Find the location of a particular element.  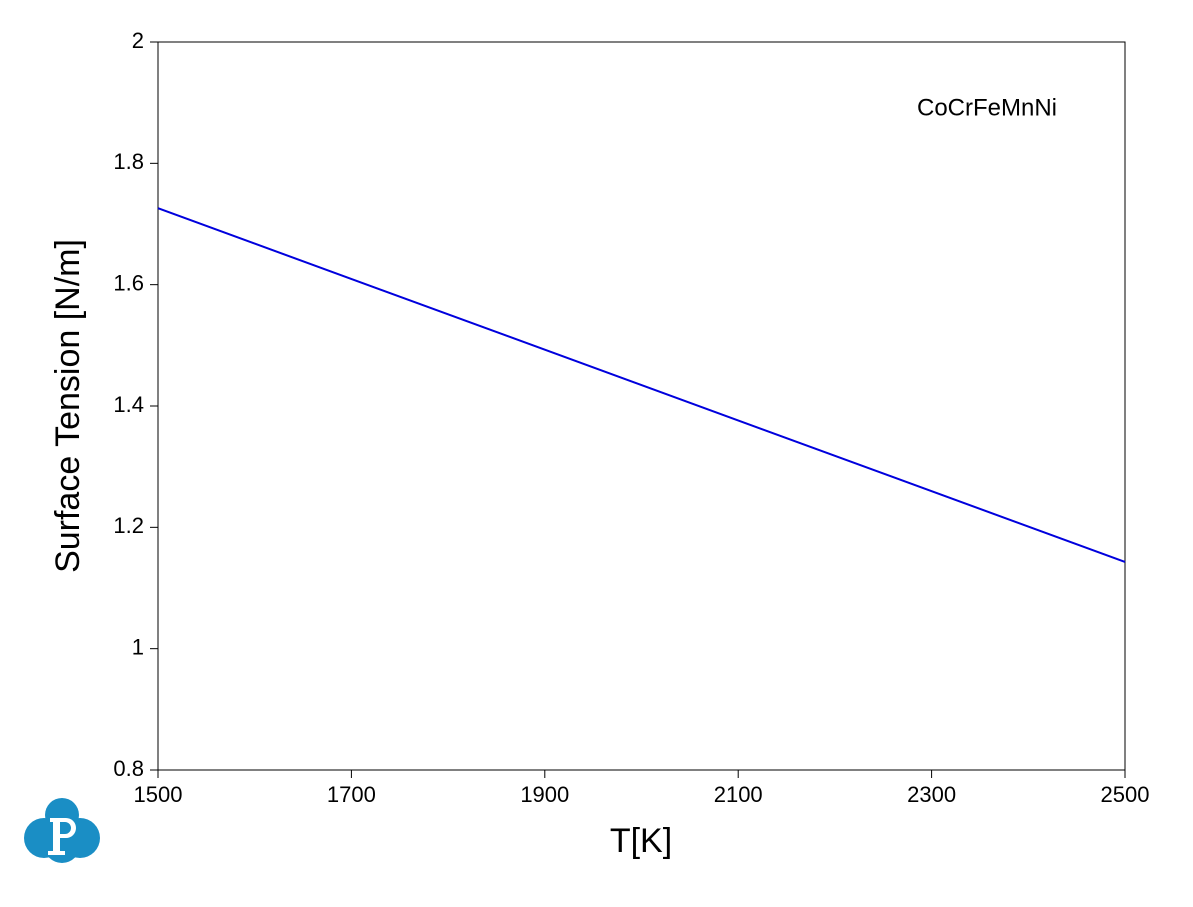

logo is located at coordinates (62, 830).